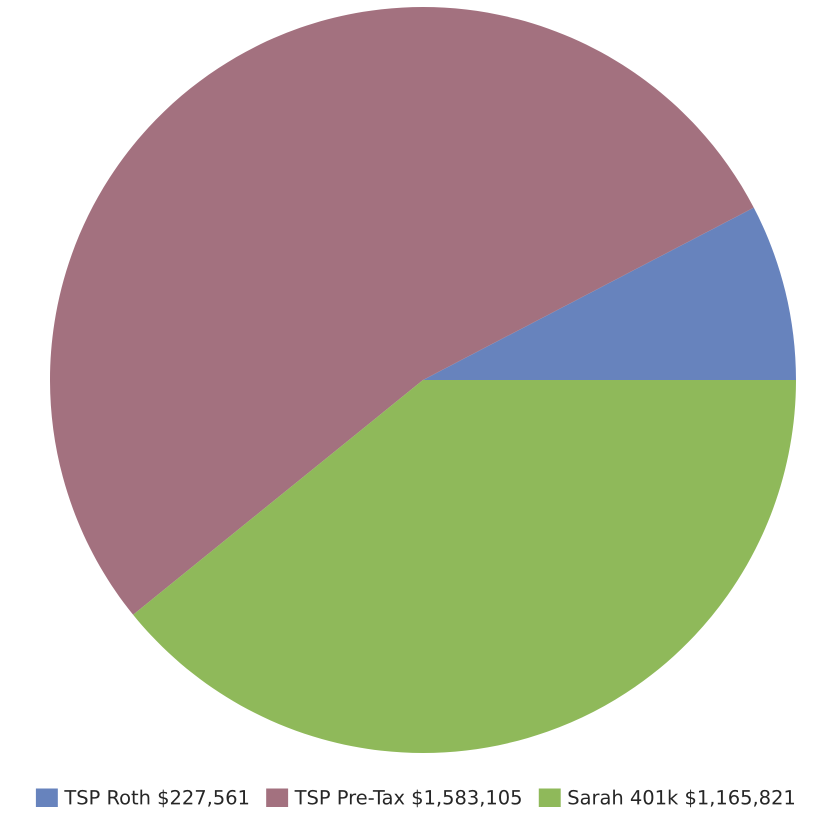 This screenshot has width=831, height=822. What do you see at coordinates (609, 294) in the screenshot?
I see `pie-slice` at bounding box center [609, 294].